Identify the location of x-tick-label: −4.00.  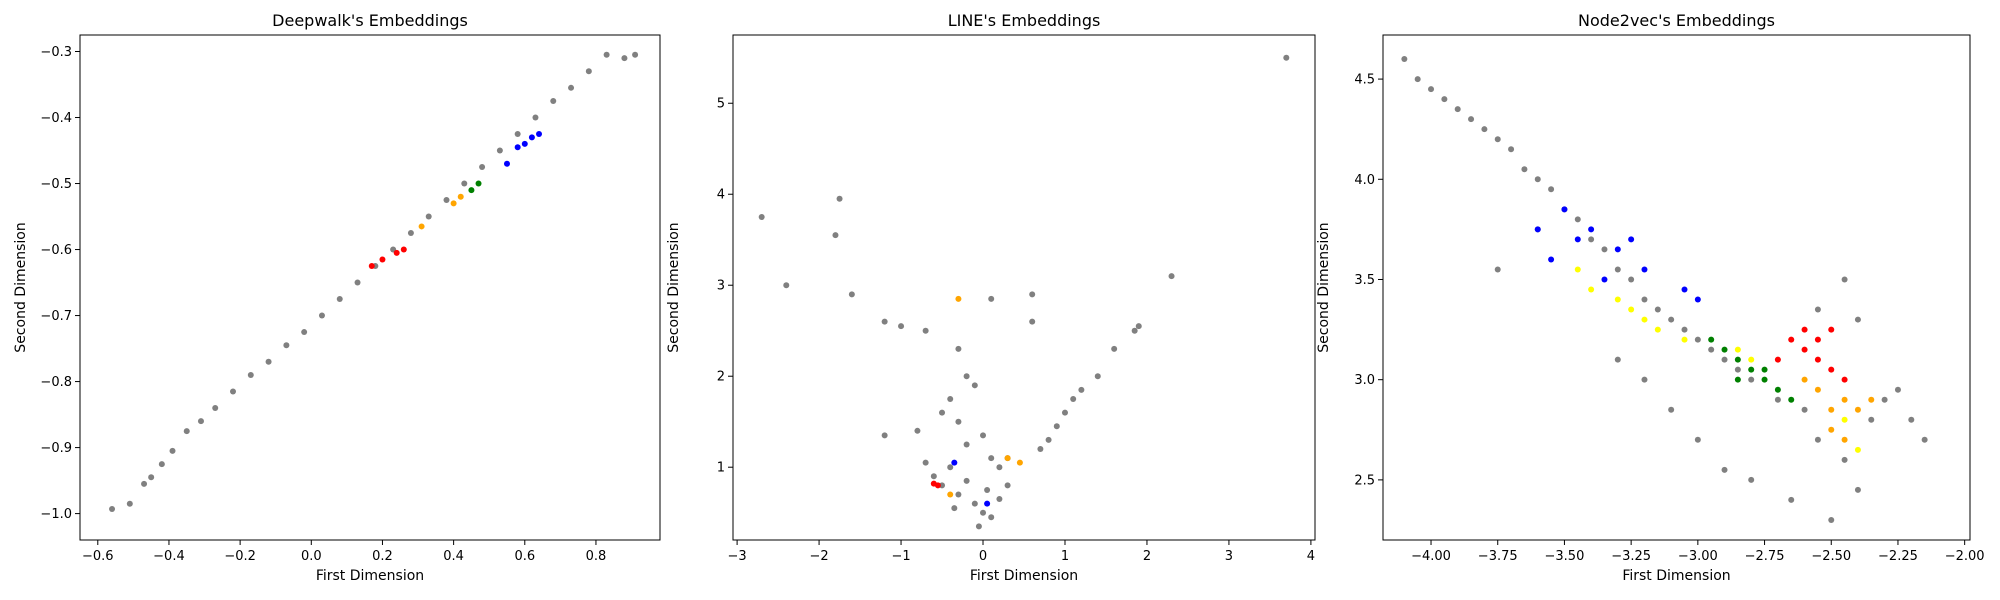
(1431, 556).